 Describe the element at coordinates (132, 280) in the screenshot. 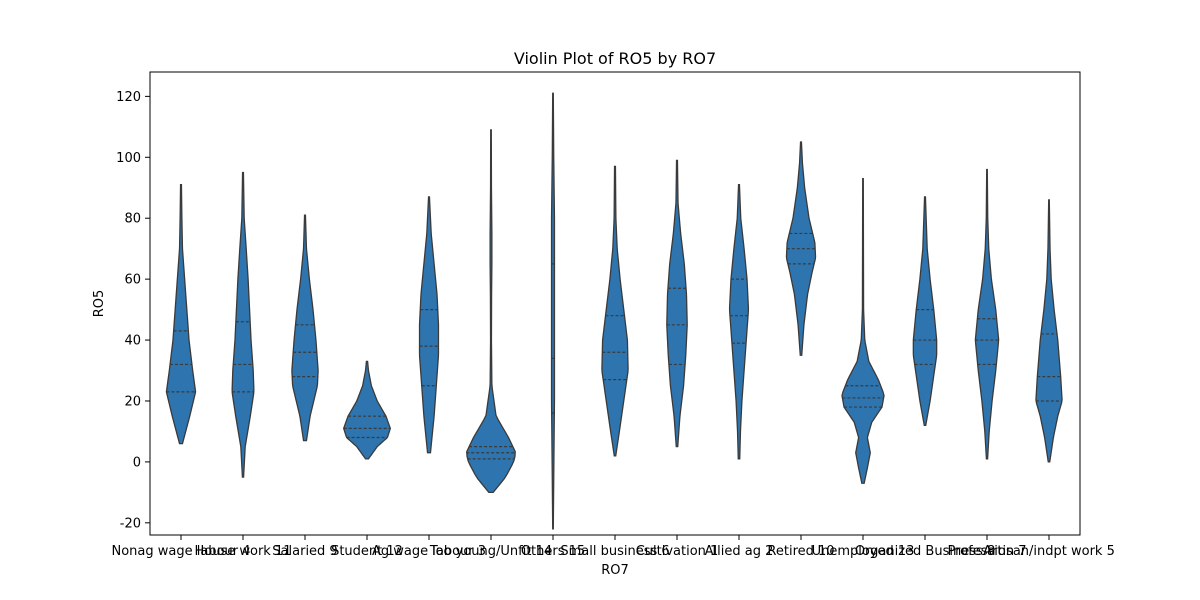

I see `y-tick-label: 60` at that location.